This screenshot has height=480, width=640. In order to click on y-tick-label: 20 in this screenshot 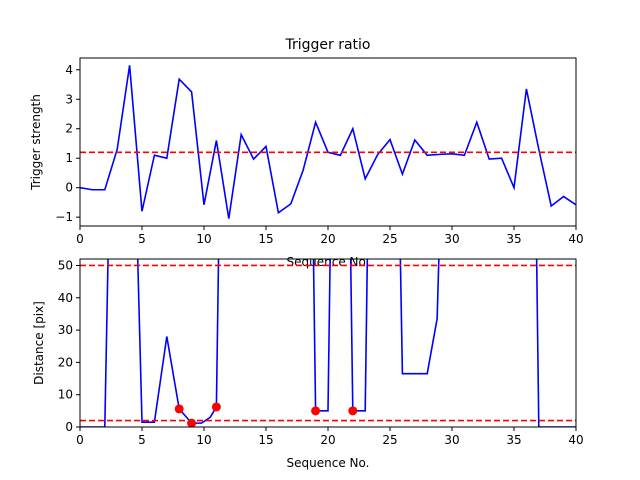, I will do `click(65, 362)`.